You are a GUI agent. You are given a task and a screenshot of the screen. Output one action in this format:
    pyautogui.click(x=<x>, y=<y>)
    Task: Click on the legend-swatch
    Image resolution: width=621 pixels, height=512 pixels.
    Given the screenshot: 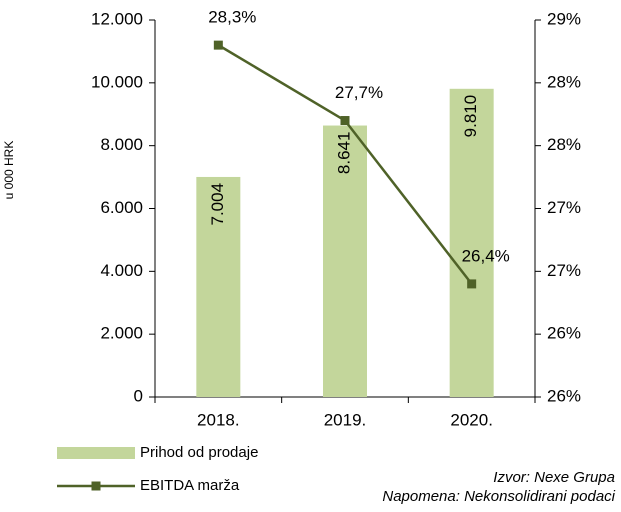 What is the action you would take?
    pyautogui.click(x=96, y=453)
    